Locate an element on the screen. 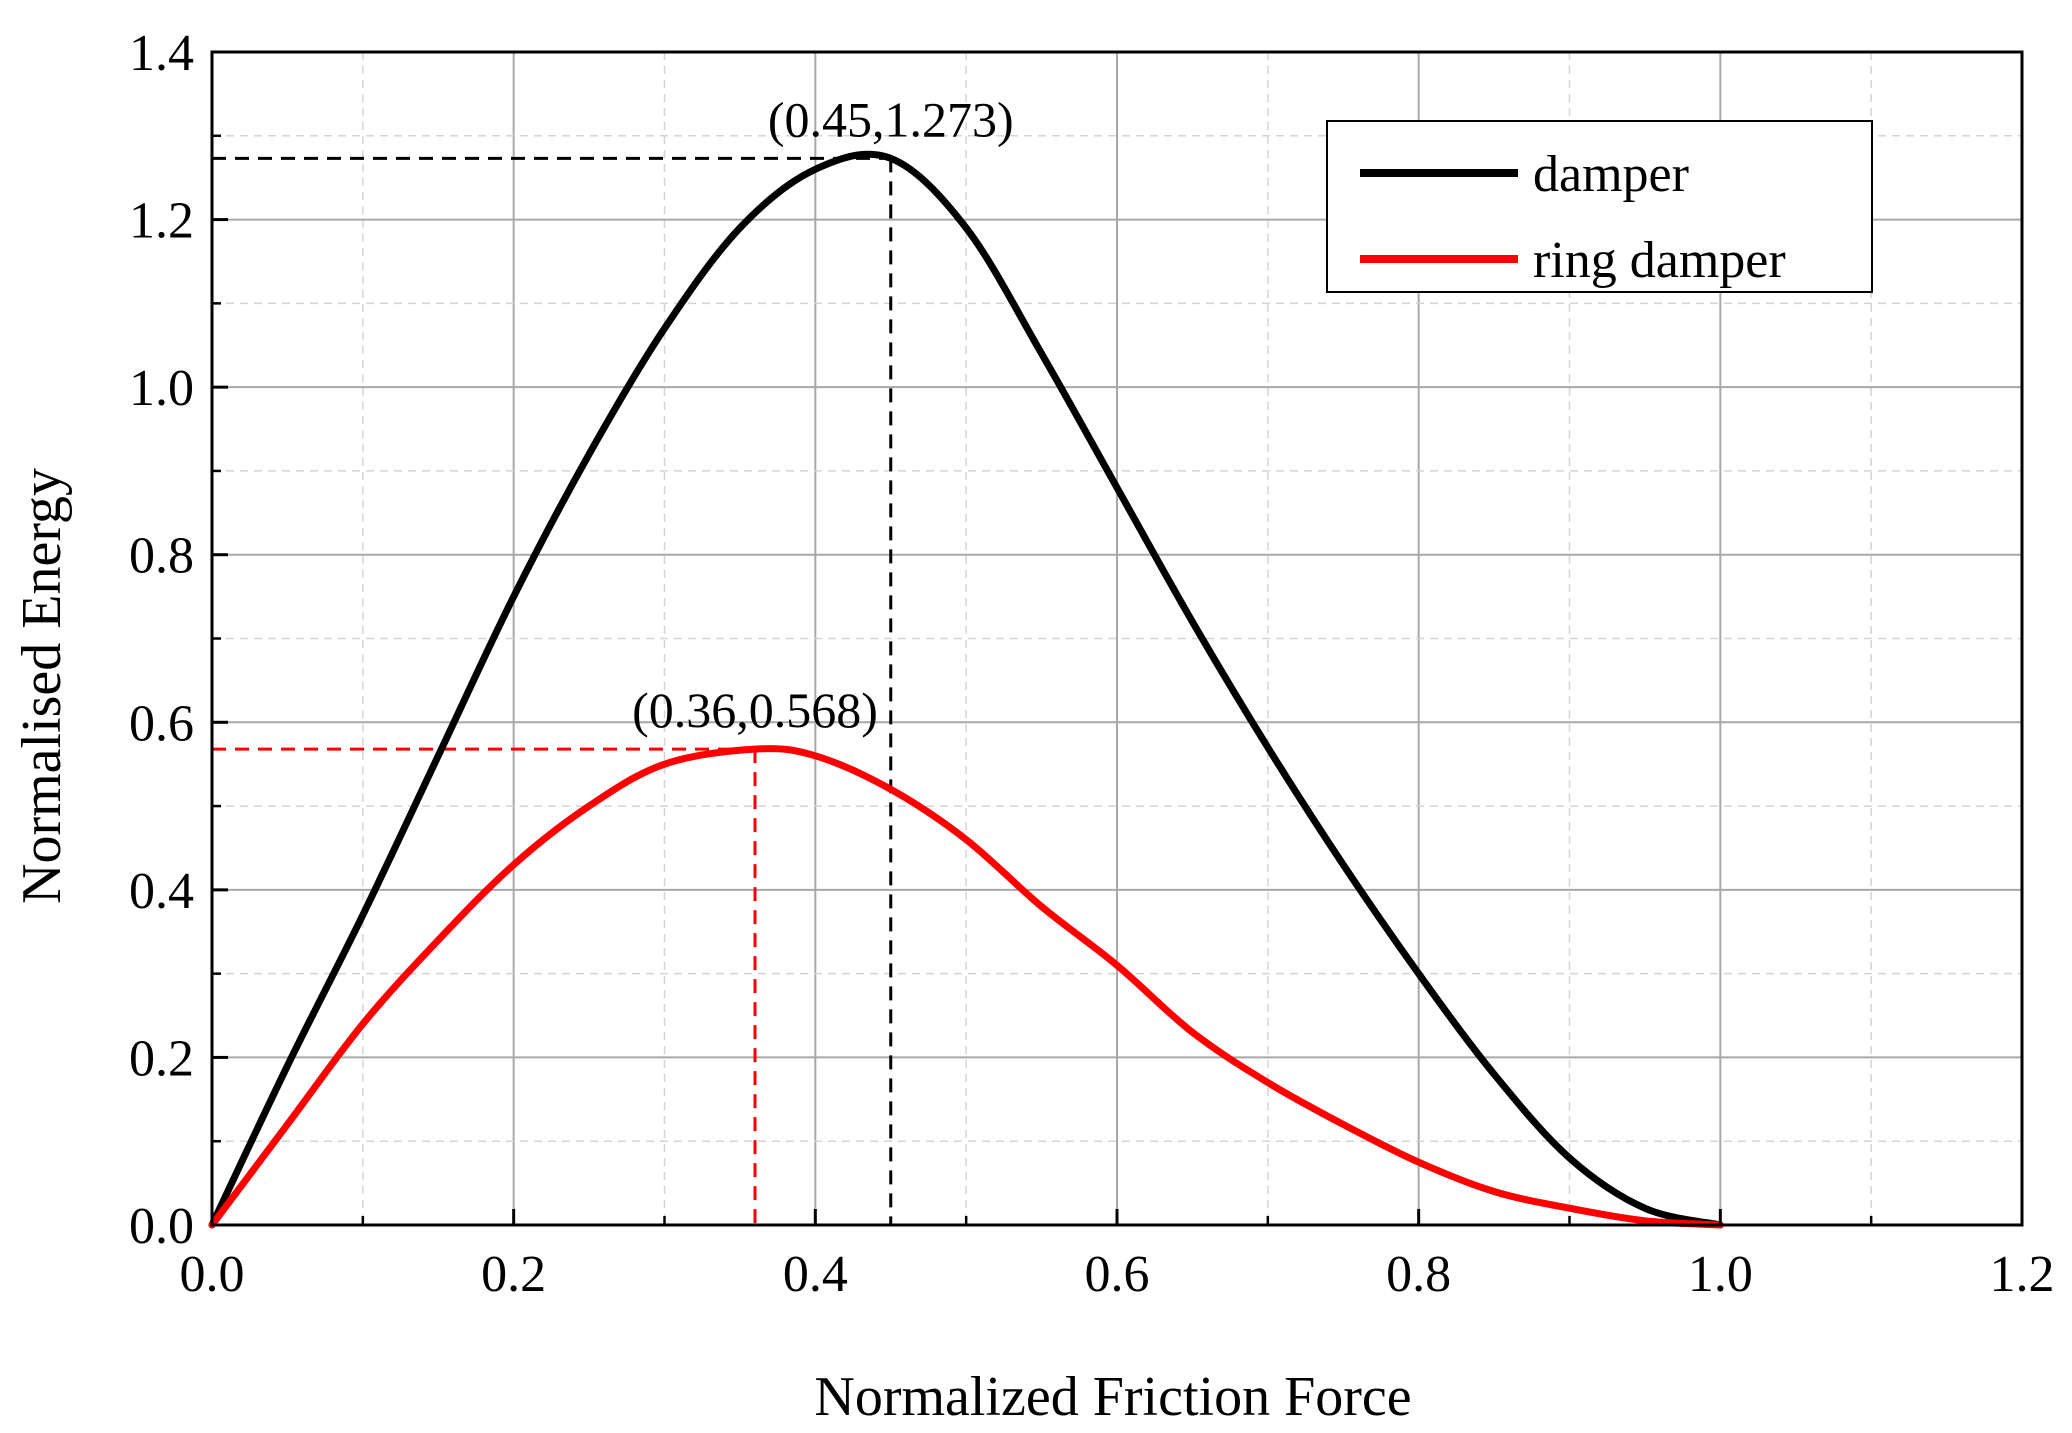 This screenshot has height=1433, width=2072. x-tick-label: 0.6 is located at coordinates (1117, 1274).